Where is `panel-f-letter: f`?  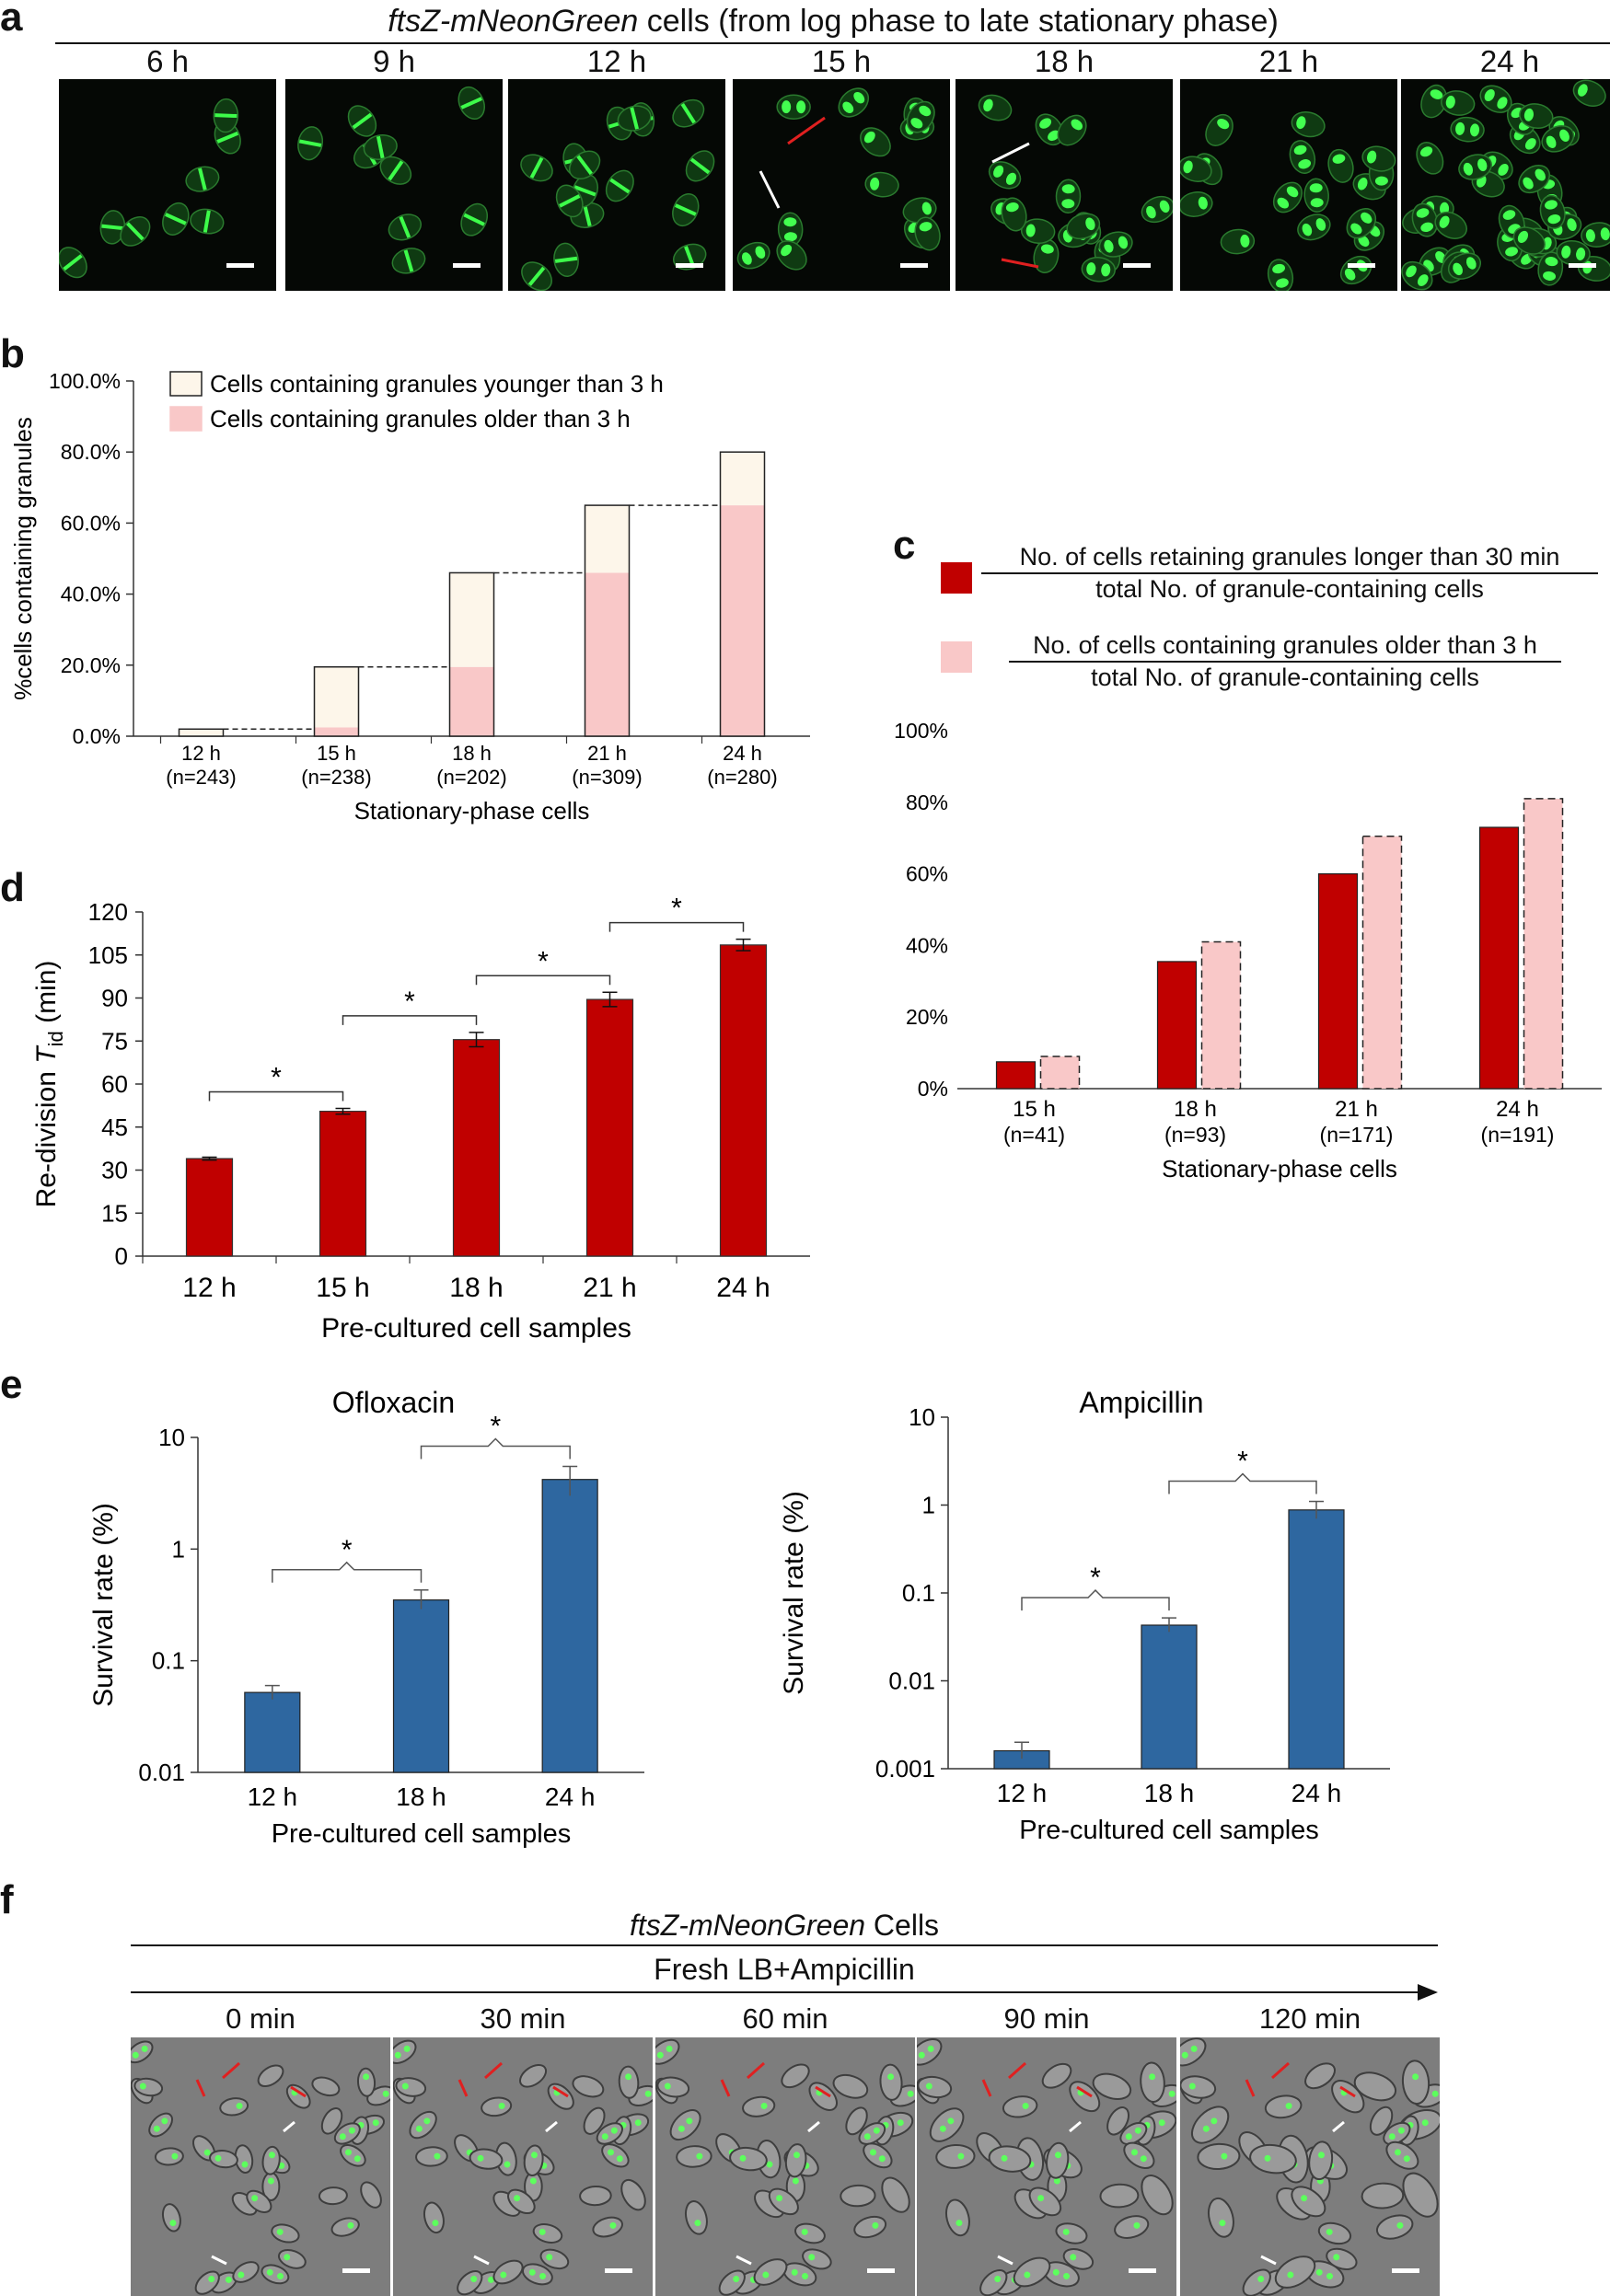 panel-f-letter: f is located at coordinates (7, 1900).